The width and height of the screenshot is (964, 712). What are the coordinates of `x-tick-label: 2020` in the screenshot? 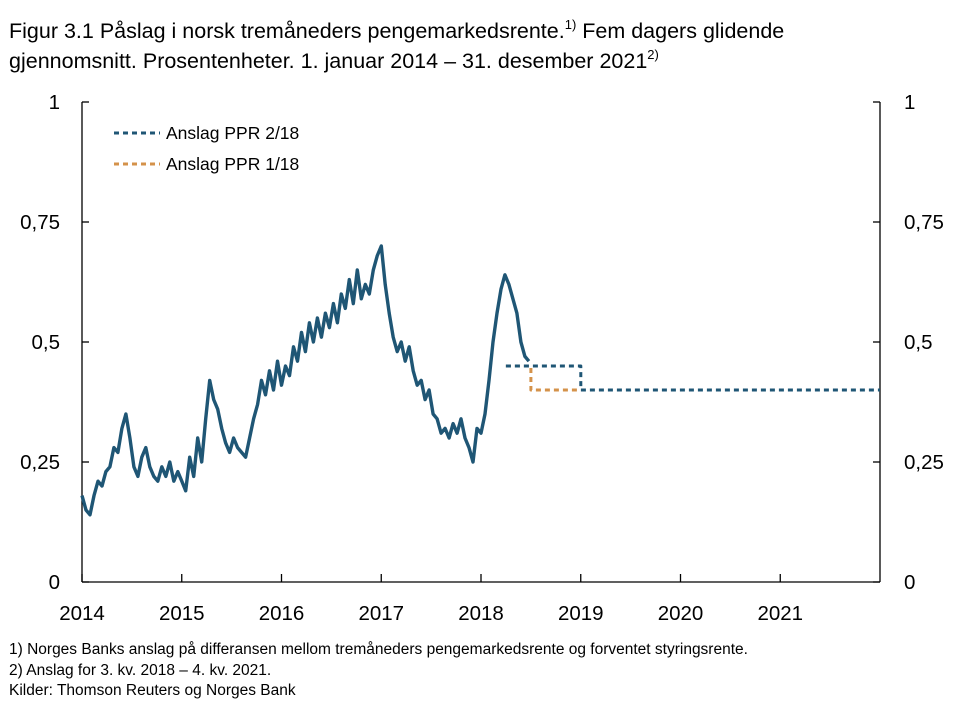 It's located at (681, 613).